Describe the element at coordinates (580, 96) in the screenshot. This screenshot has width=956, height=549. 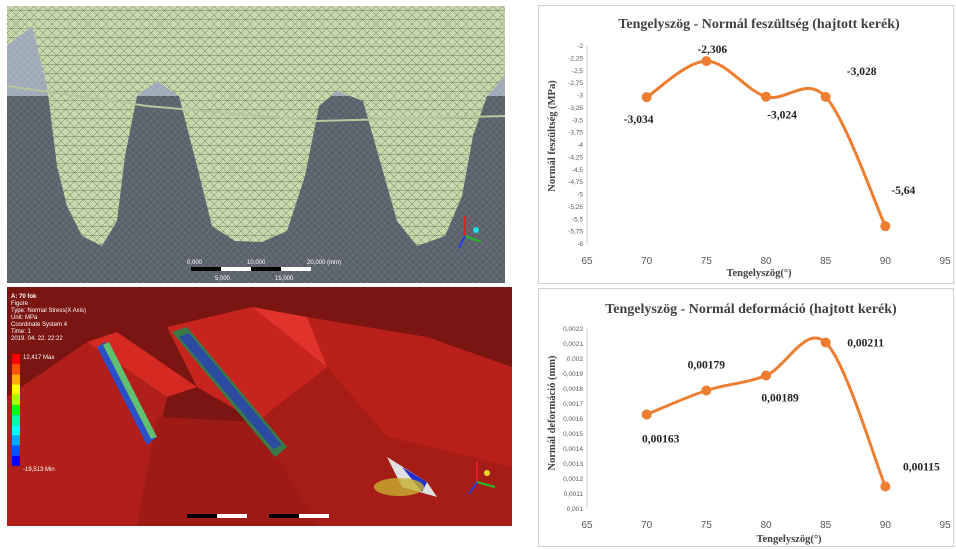
I see `y-tick-label: -3` at that location.